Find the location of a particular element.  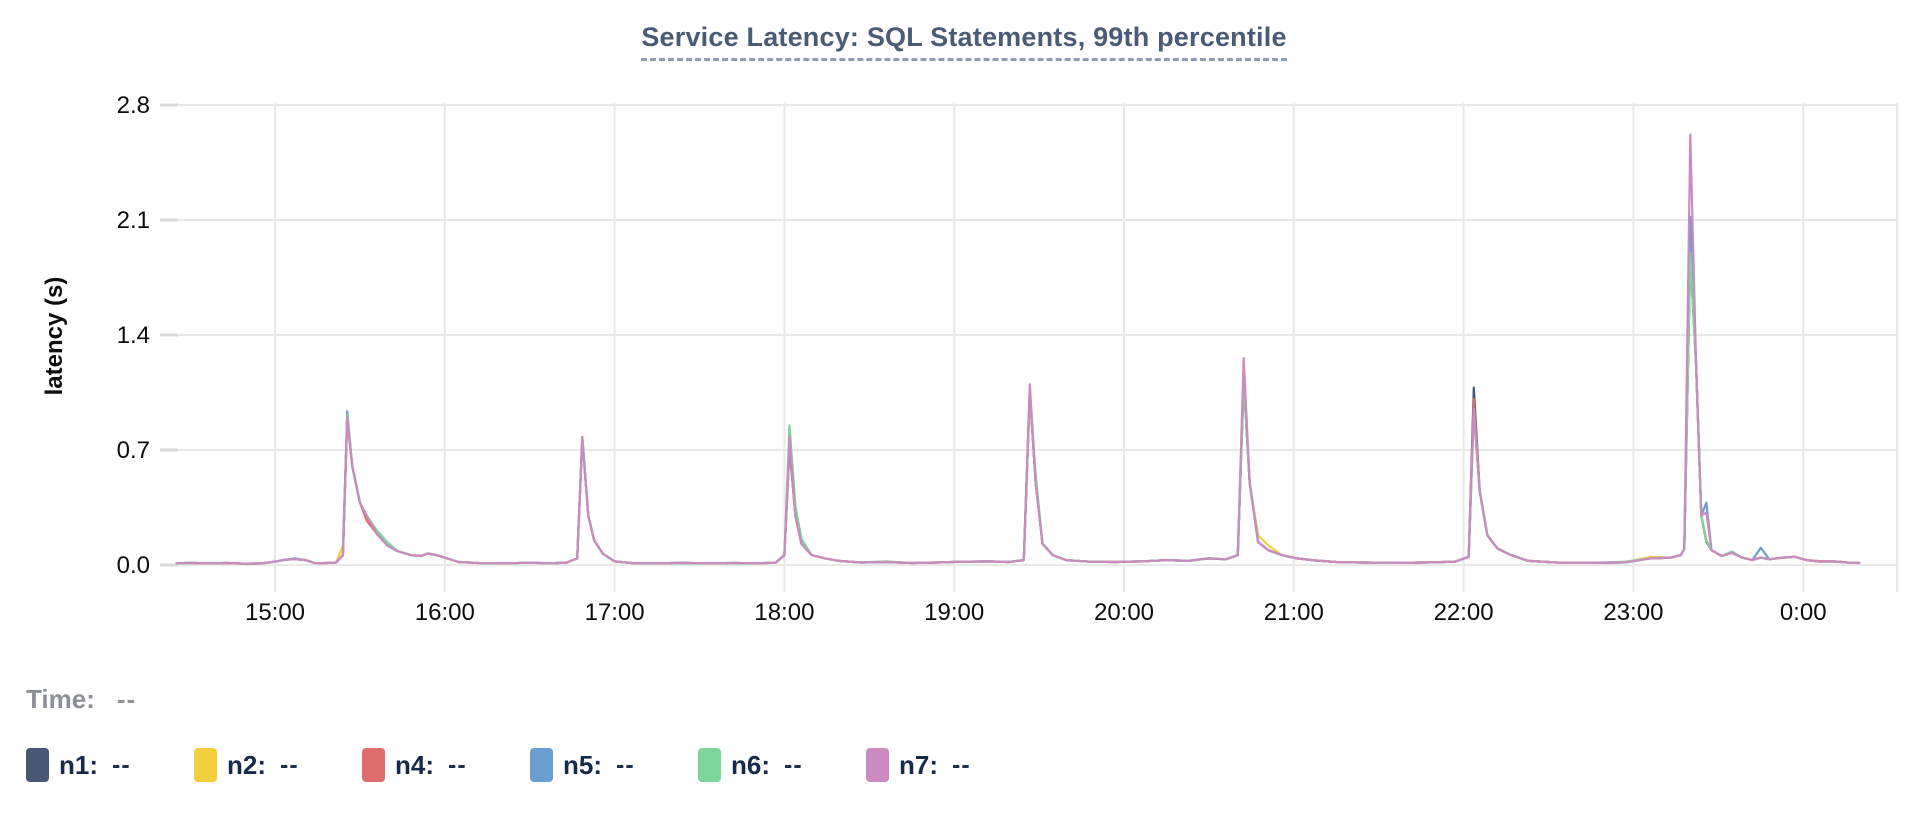

legend-swatch-n1 is located at coordinates (37, 765).